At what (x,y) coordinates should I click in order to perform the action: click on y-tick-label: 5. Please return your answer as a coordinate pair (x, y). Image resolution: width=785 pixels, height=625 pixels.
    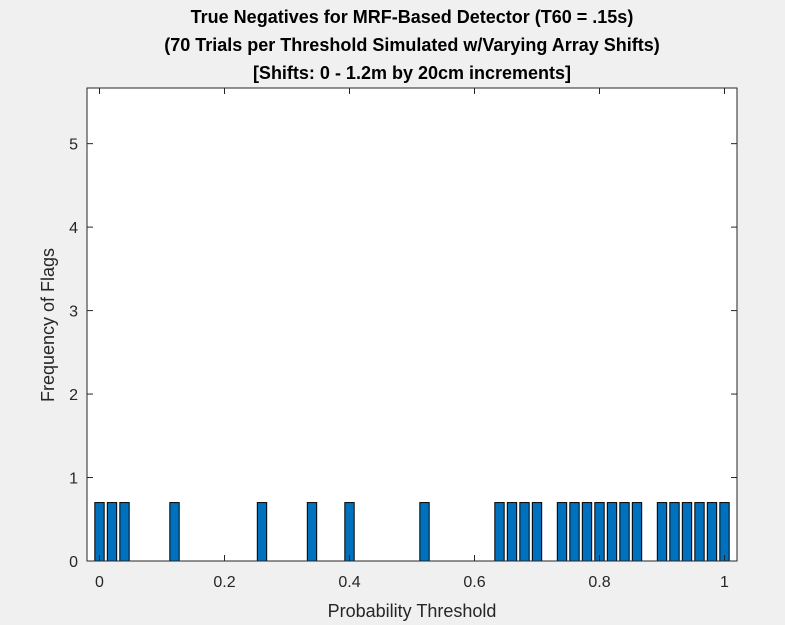
    Looking at the image, I should click on (73, 145).